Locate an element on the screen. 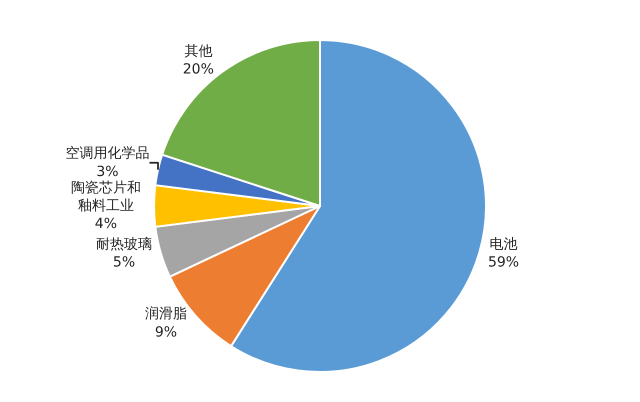 The height and width of the screenshot is (402, 640). slice-label: 陶瓷芯片和釉料工业 is located at coordinates (105, 197).